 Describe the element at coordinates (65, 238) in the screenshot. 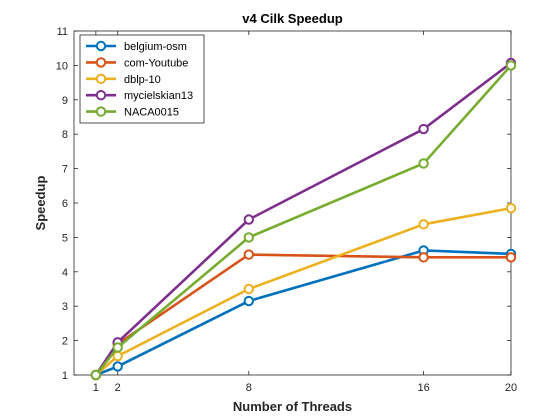

I see `y-tick-label: 5` at that location.